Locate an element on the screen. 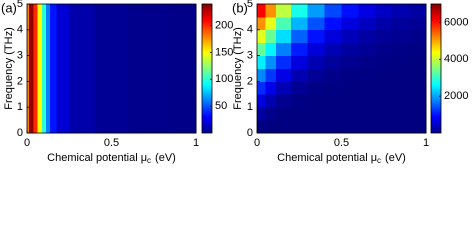 The height and width of the screenshot is (240, 474). colorbar-tick-label: 2000 is located at coordinates (456, 96).